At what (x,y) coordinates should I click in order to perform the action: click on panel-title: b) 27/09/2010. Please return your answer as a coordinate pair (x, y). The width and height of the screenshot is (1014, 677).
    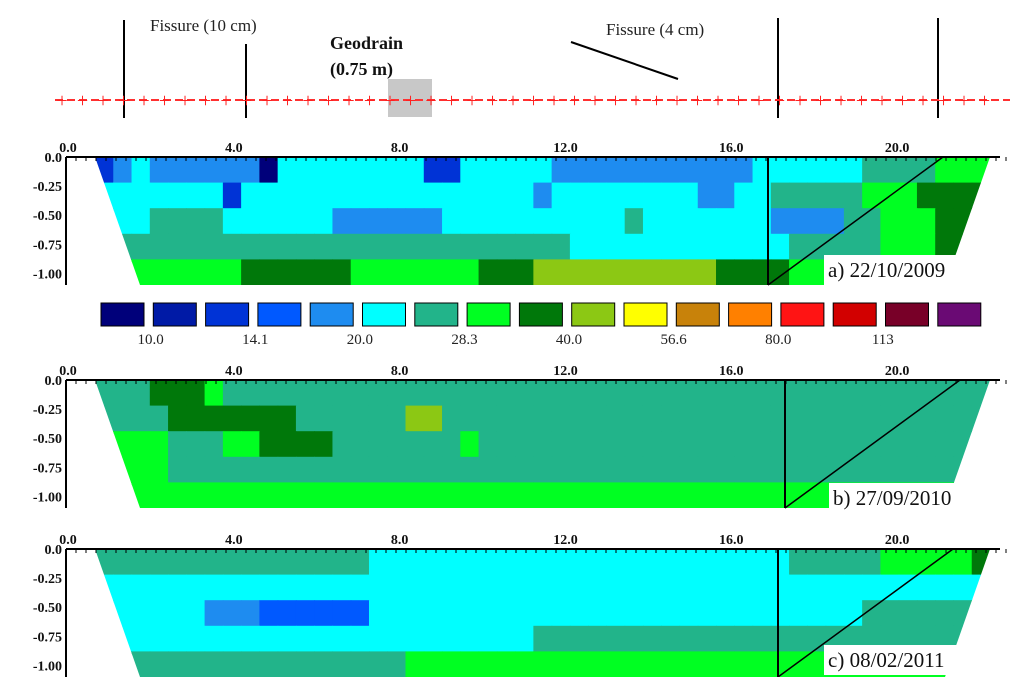
    Looking at the image, I should click on (892, 498).